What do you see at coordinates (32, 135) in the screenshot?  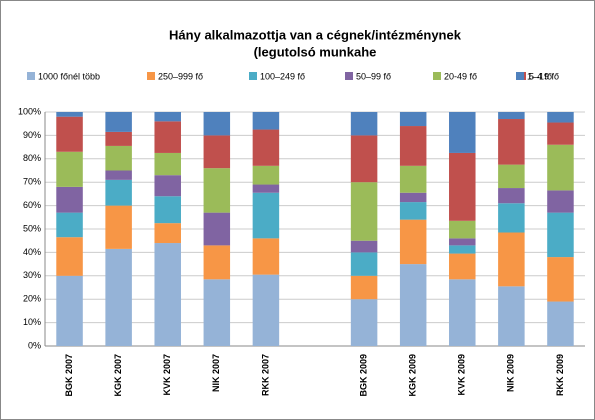 I see `y-tick-label: 90%` at bounding box center [32, 135].